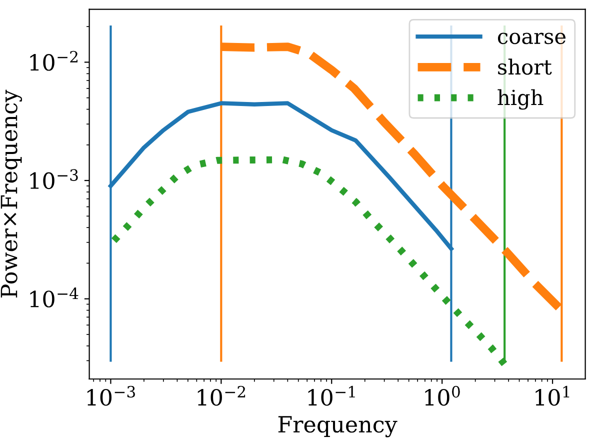 This screenshot has height=446, width=594. Describe the element at coordinates (521, 99) in the screenshot. I see `legend-label: high` at that location.